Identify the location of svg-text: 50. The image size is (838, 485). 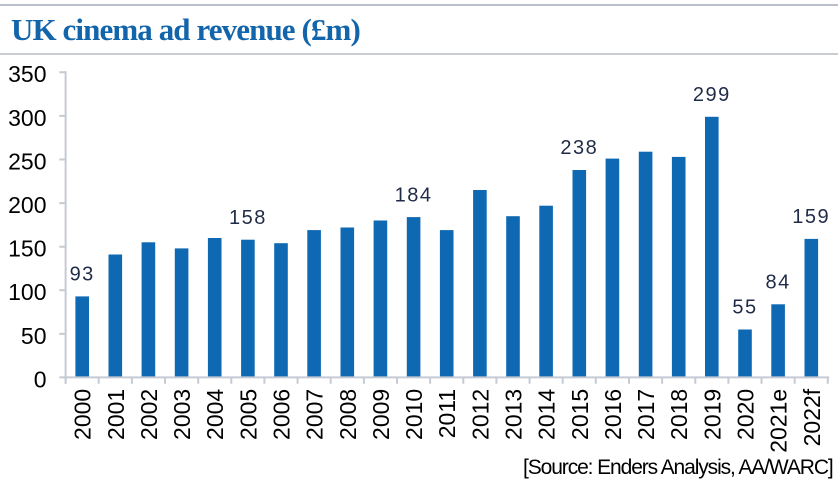
(34, 336).